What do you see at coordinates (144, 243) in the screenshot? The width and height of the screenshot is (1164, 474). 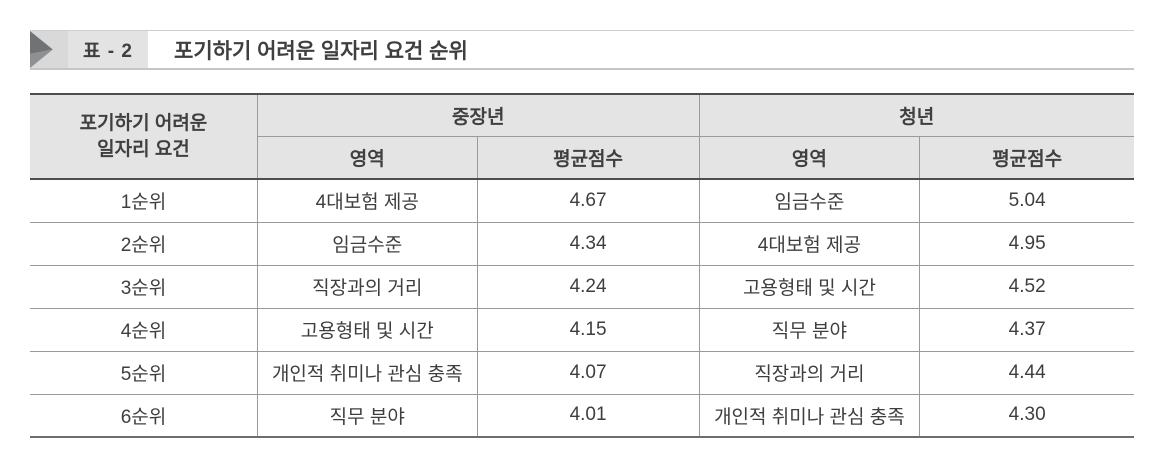 I see `rank-cell: 2순위` at bounding box center [144, 243].